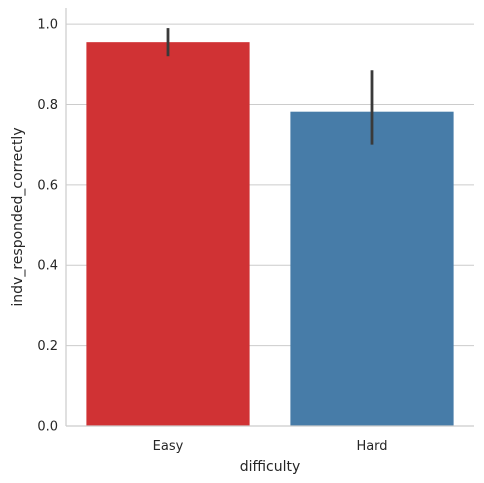  What do you see at coordinates (18, 216) in the screenshot?
I see `y-axis-label: indv_responded_correctly` at bounding box center [18, 216].